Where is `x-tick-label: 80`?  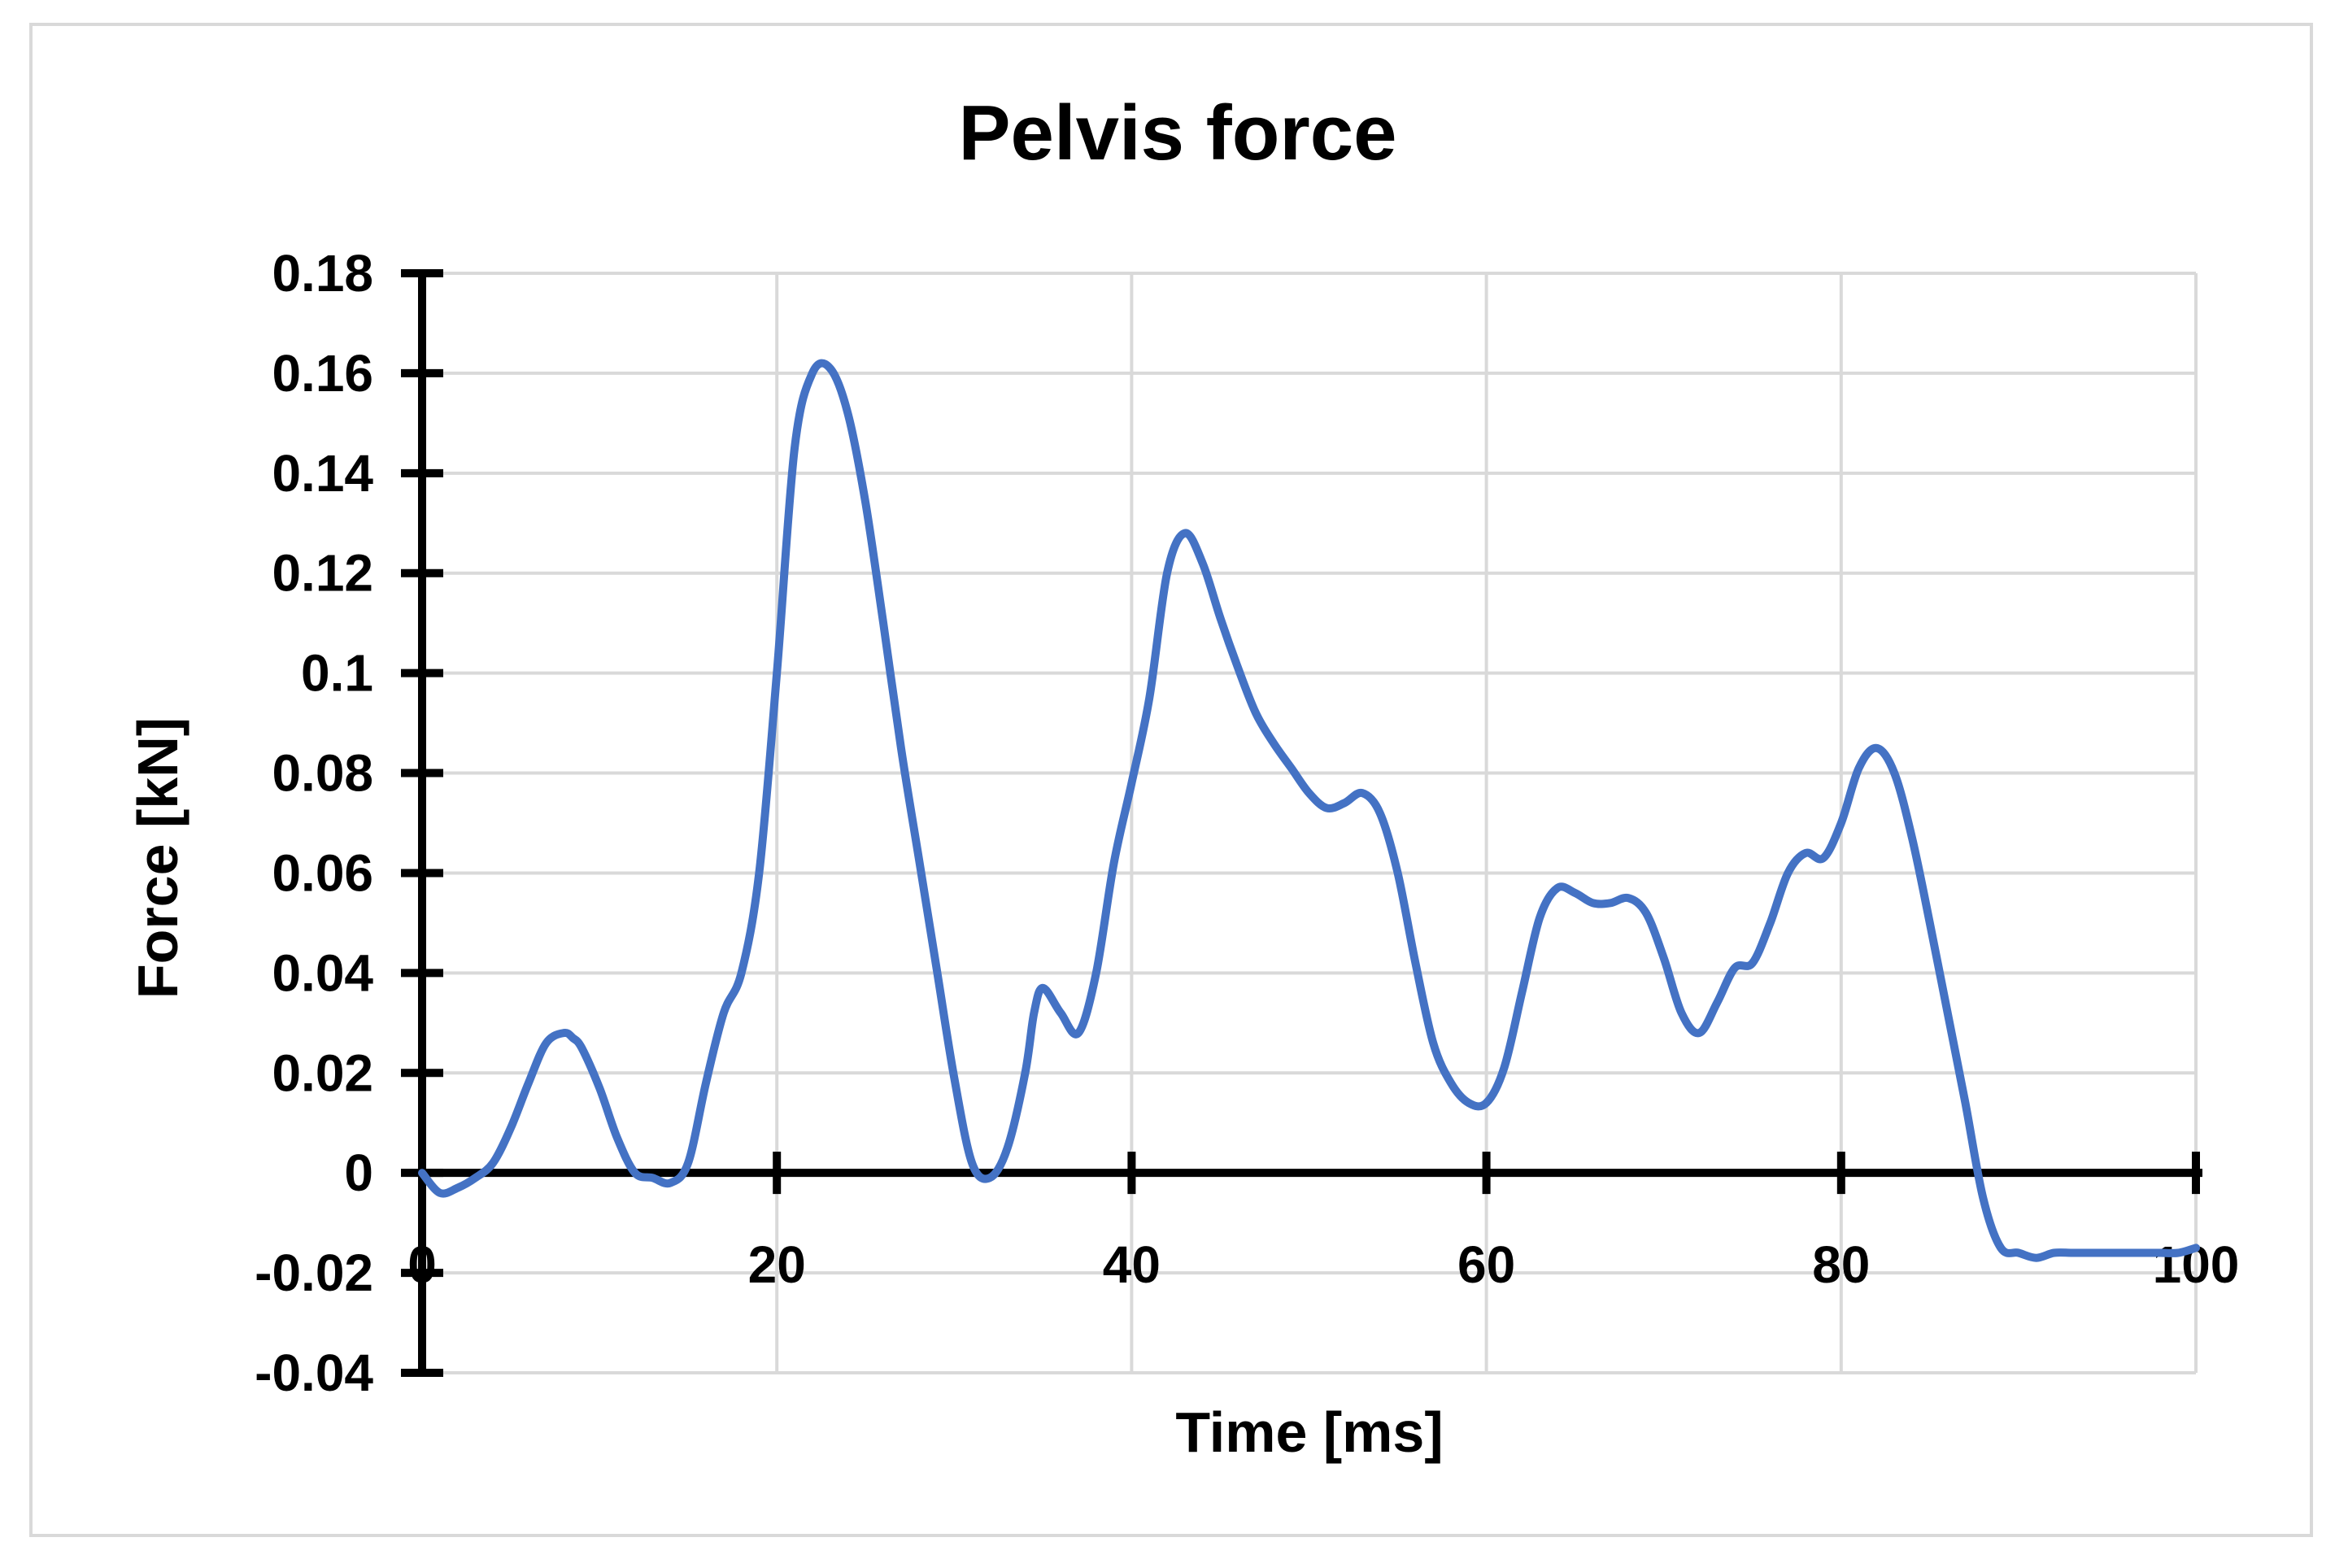
x-tick-label: 80 is located at coordinates (1841, 1264).